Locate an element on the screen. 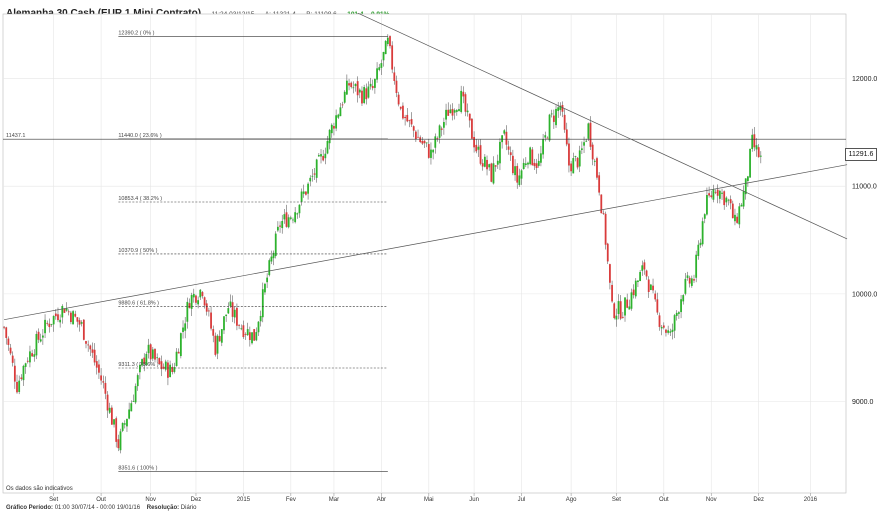  x-tick-label: Out is located at coordinates (664, 500).